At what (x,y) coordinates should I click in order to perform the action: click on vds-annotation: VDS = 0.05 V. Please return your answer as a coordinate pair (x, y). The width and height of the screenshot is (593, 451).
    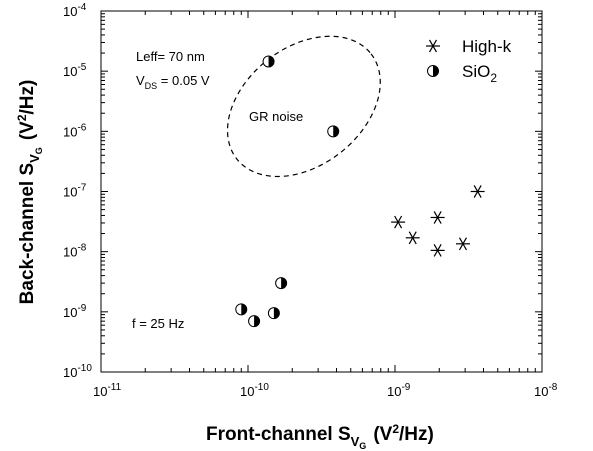
    Looking at the image, I should click on (173, 82).